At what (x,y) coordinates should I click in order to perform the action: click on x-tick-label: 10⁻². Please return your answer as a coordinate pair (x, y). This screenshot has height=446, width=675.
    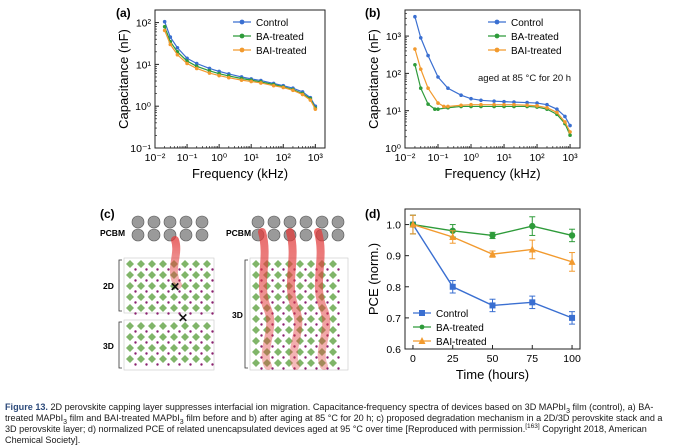
    Looking at the image, I should click on (155, 158).